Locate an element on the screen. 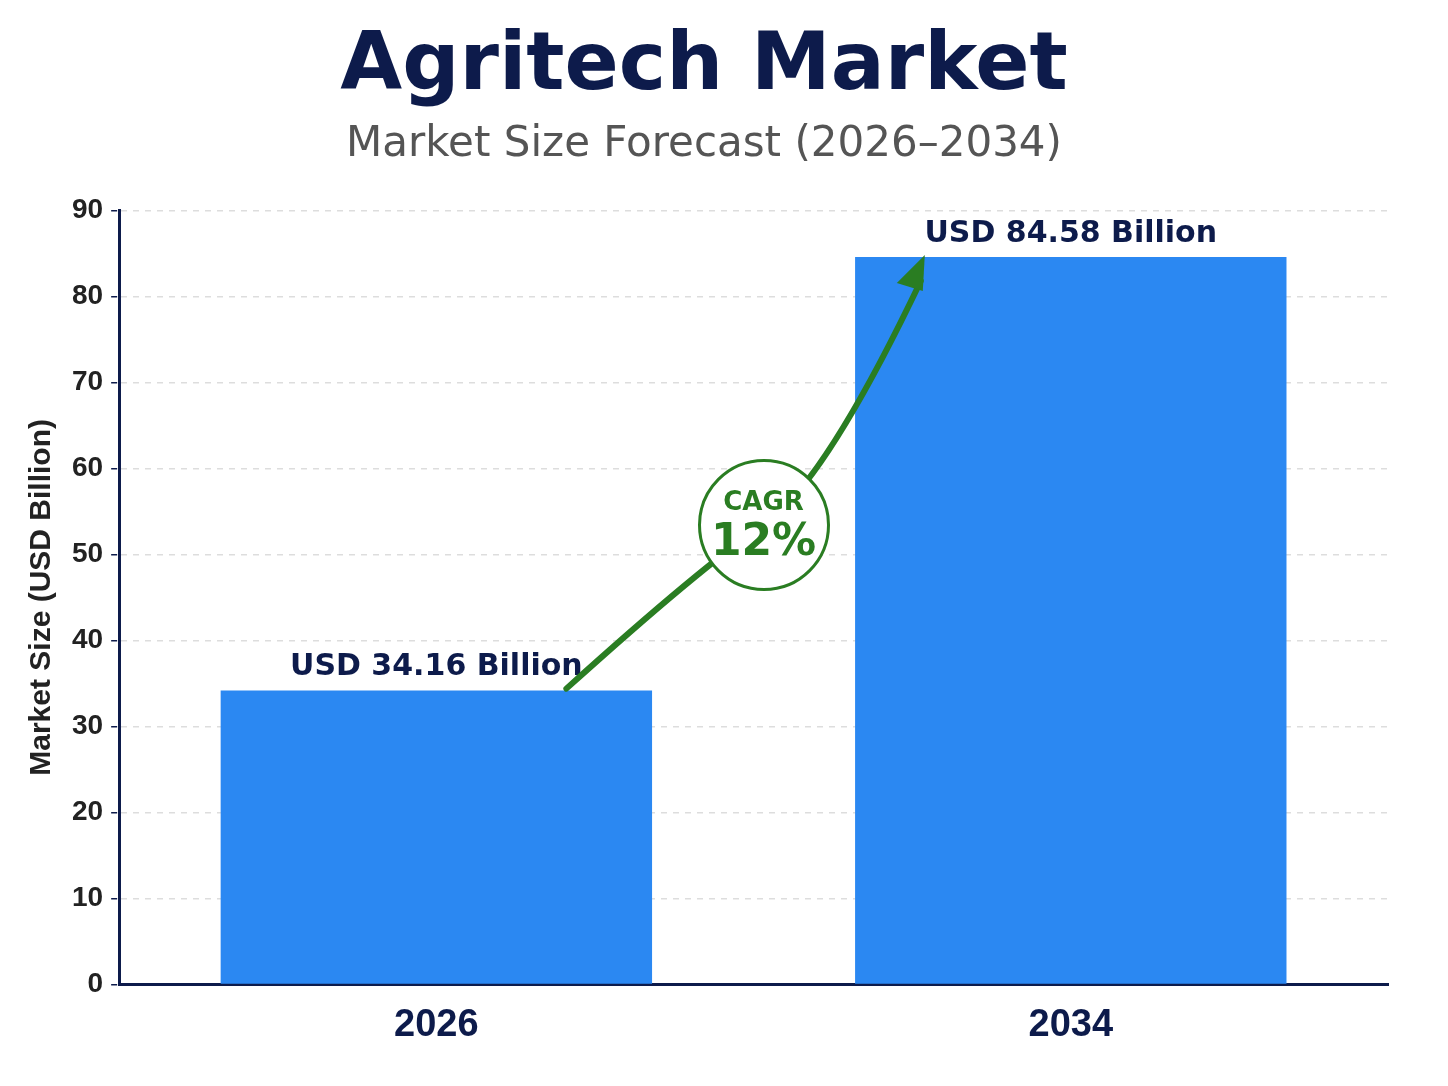 The height and width of the screenshot is (1086, 1448). annotation: CAGR is located at coordinates (763, 500).